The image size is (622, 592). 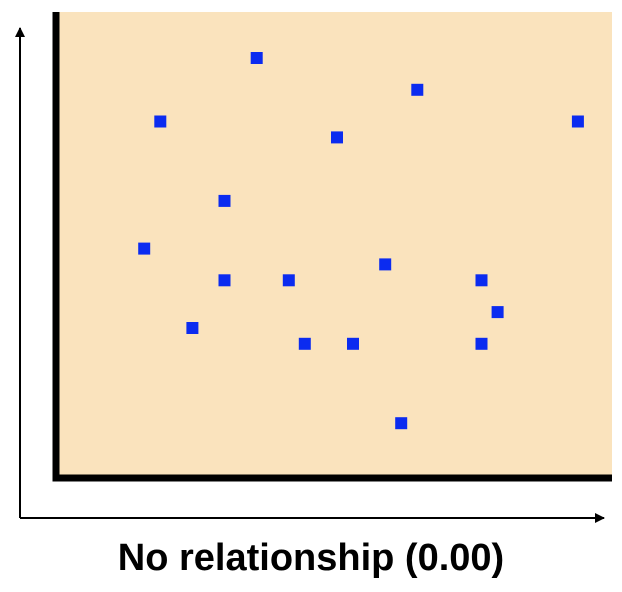 I want to click on chart-caption: No relationship (0.00), so click(x=311, y=558).